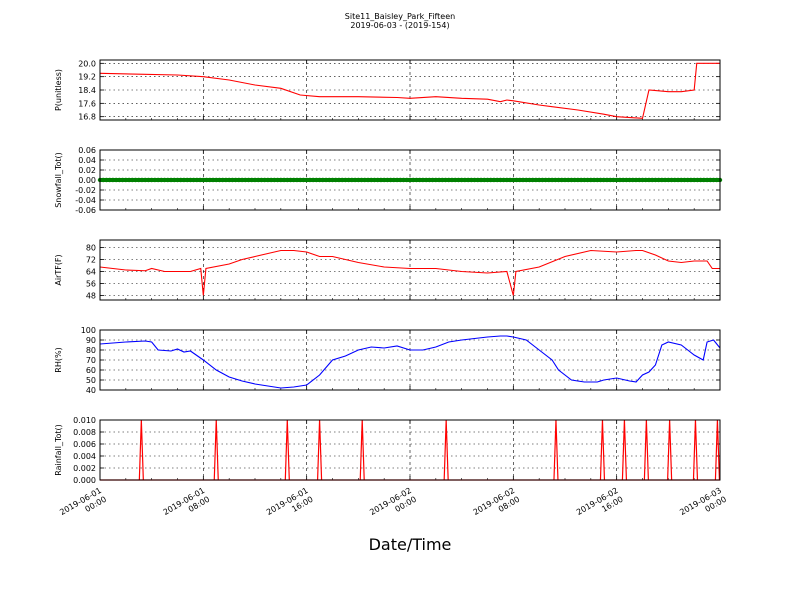 Image resolution: width=800 pixels, height=600 pixels. I want to click on rh-ytick-label: 50, so click(91, 380).